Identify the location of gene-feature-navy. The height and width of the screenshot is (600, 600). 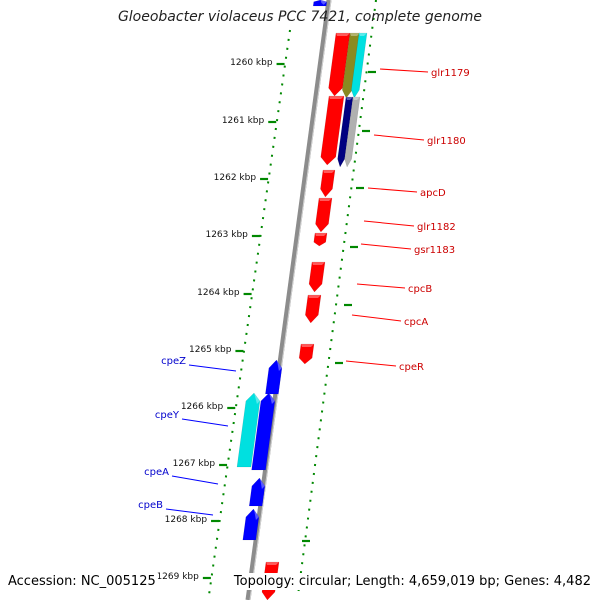
(345, 132).